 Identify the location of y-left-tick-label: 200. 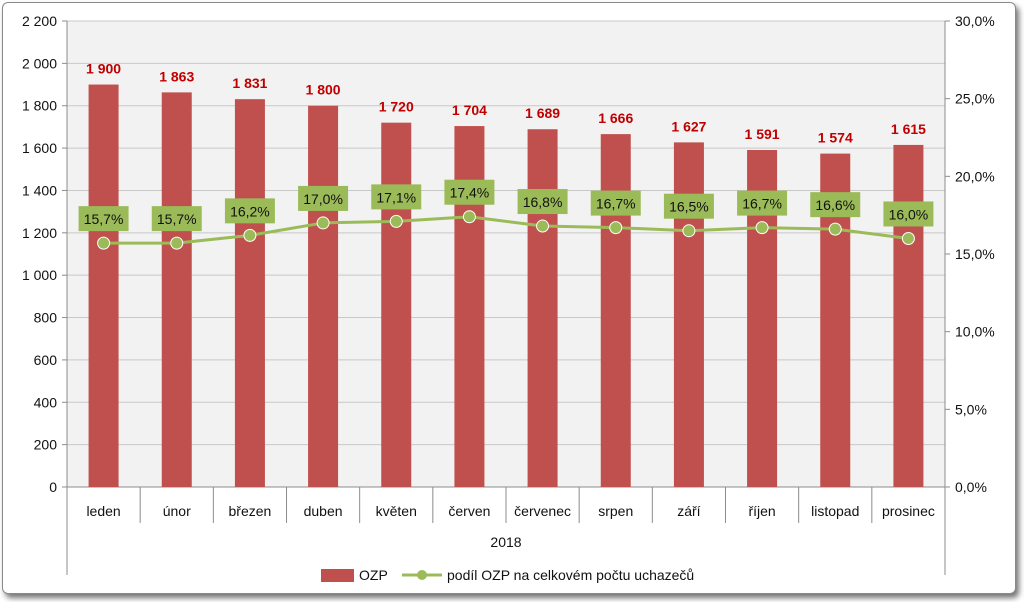
(46, 445).